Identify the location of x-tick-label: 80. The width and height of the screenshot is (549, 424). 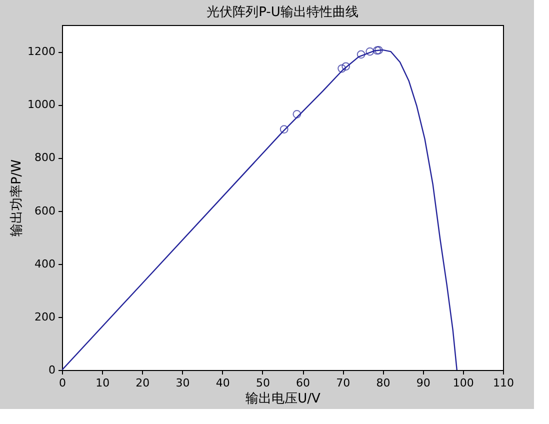
(383, 383).